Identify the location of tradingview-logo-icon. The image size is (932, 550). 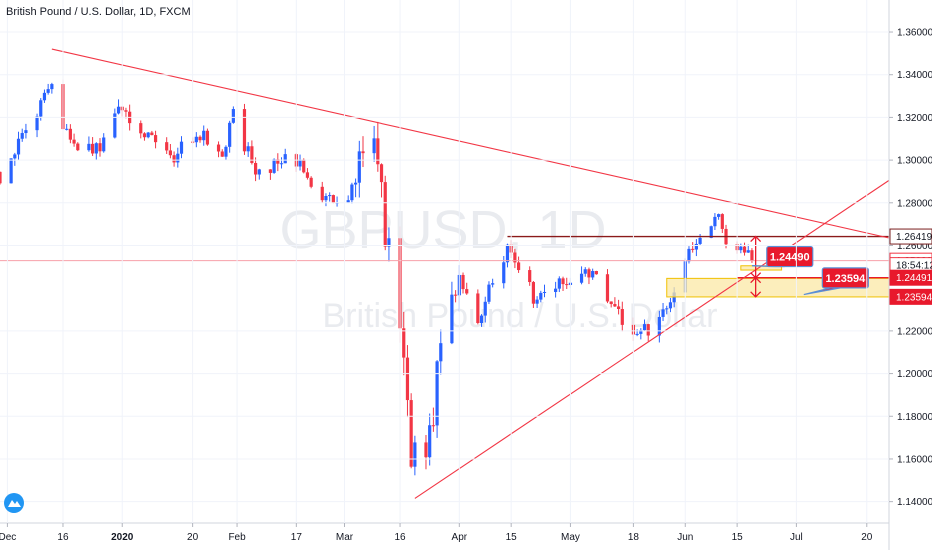
(14, 503).